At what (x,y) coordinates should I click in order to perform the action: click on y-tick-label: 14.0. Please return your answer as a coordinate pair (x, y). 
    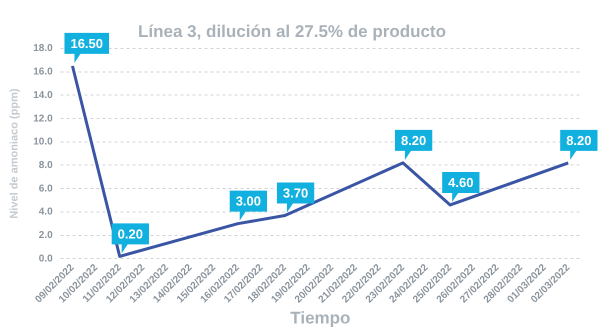
    Looking at the image, I should click on (43, 95).